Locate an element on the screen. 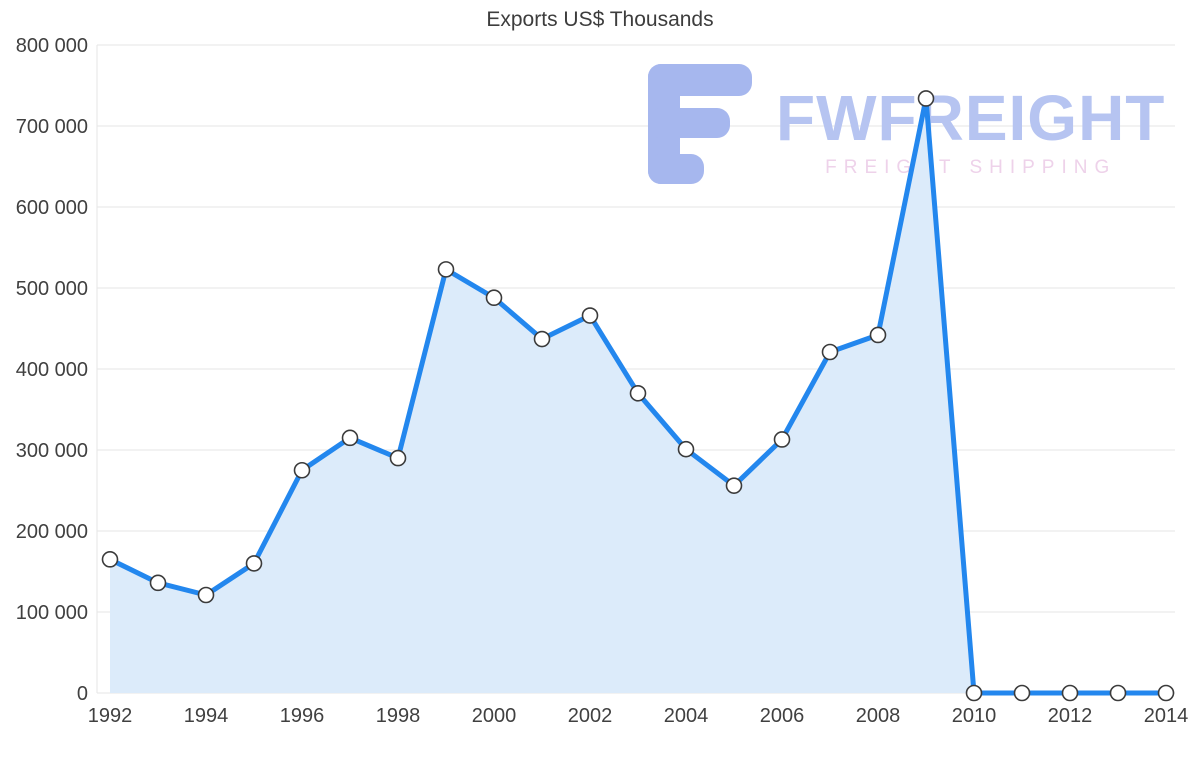  brand-name: FWFREIGHT is located at coordinates (971, 118).